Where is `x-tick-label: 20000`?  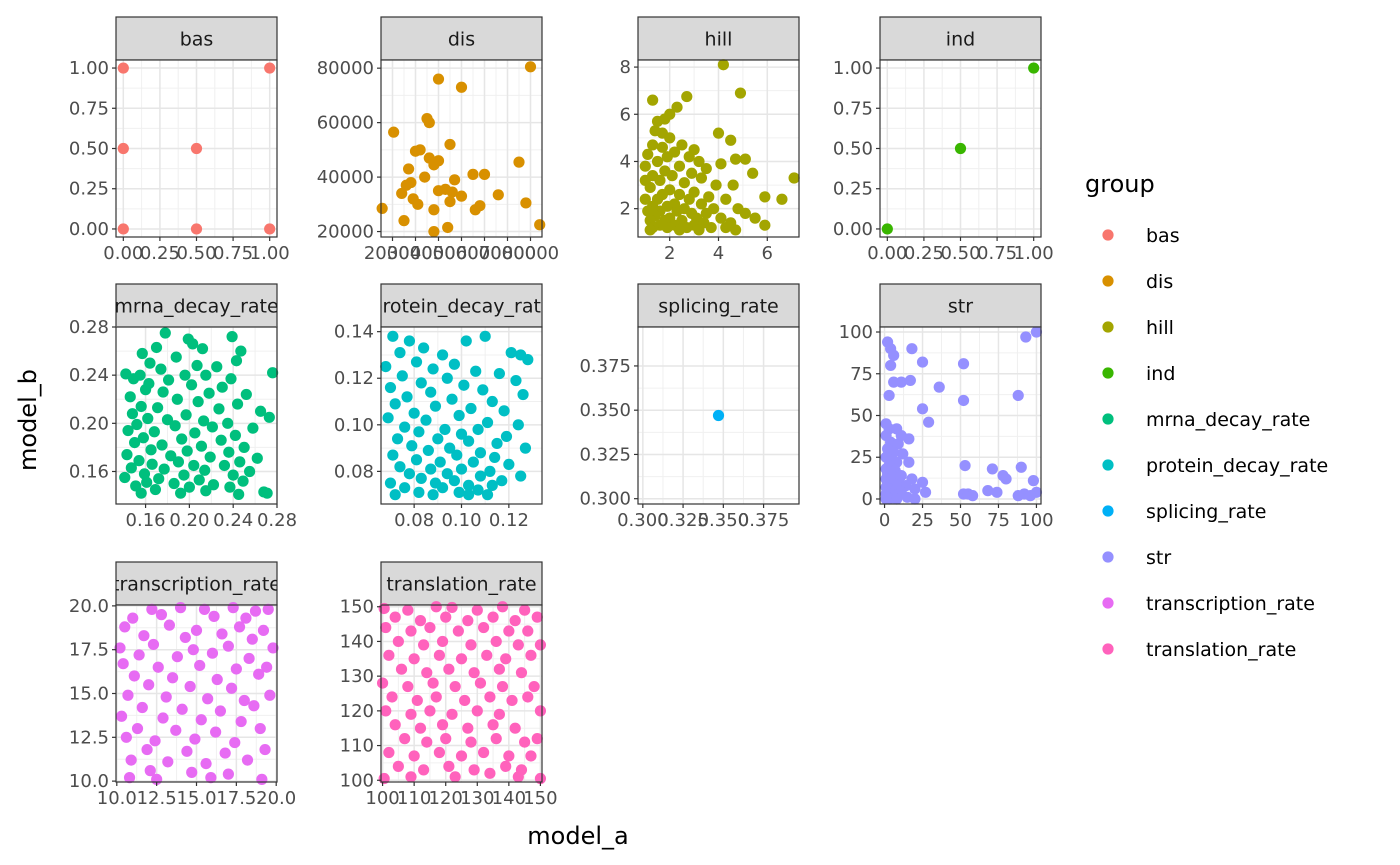
x-tick-label: 20000 is located at coordinates (392, 253).